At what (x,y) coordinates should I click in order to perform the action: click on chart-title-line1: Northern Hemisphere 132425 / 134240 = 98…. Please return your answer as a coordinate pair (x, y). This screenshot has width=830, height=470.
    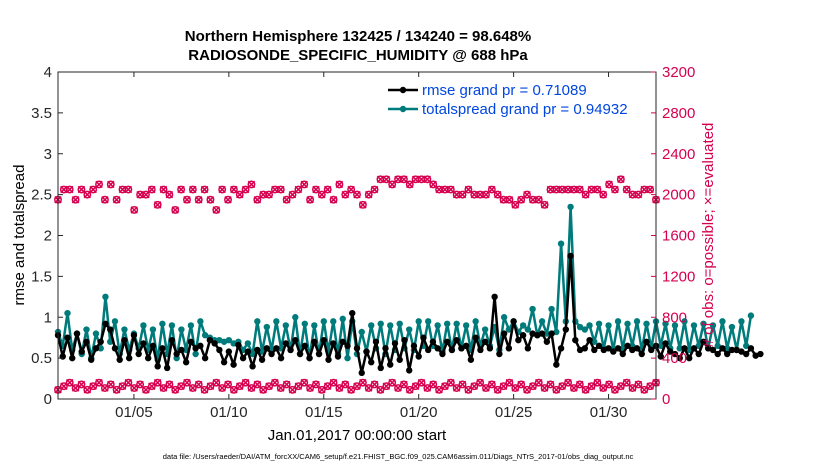
    Looking at the image, I should click on (358, 36).